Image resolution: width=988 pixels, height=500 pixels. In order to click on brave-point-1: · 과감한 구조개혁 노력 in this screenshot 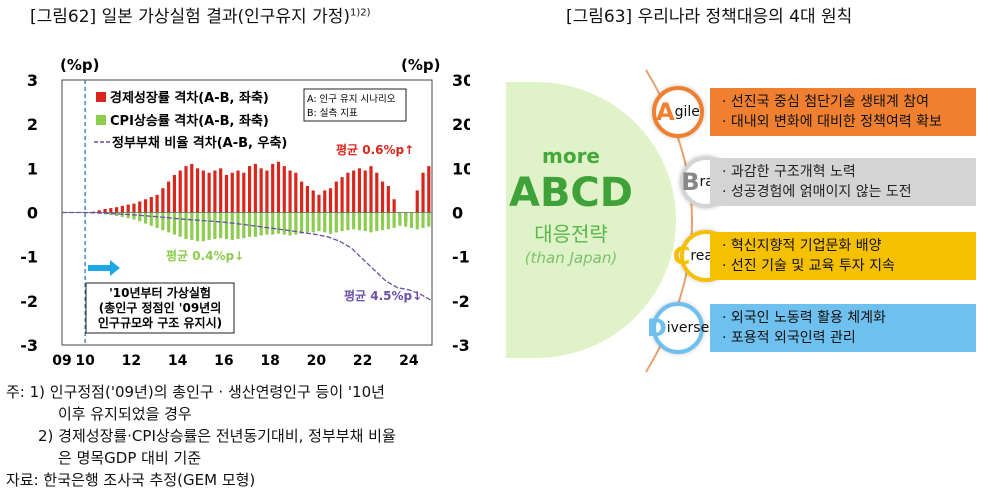, I will do `click(789, 172)`.